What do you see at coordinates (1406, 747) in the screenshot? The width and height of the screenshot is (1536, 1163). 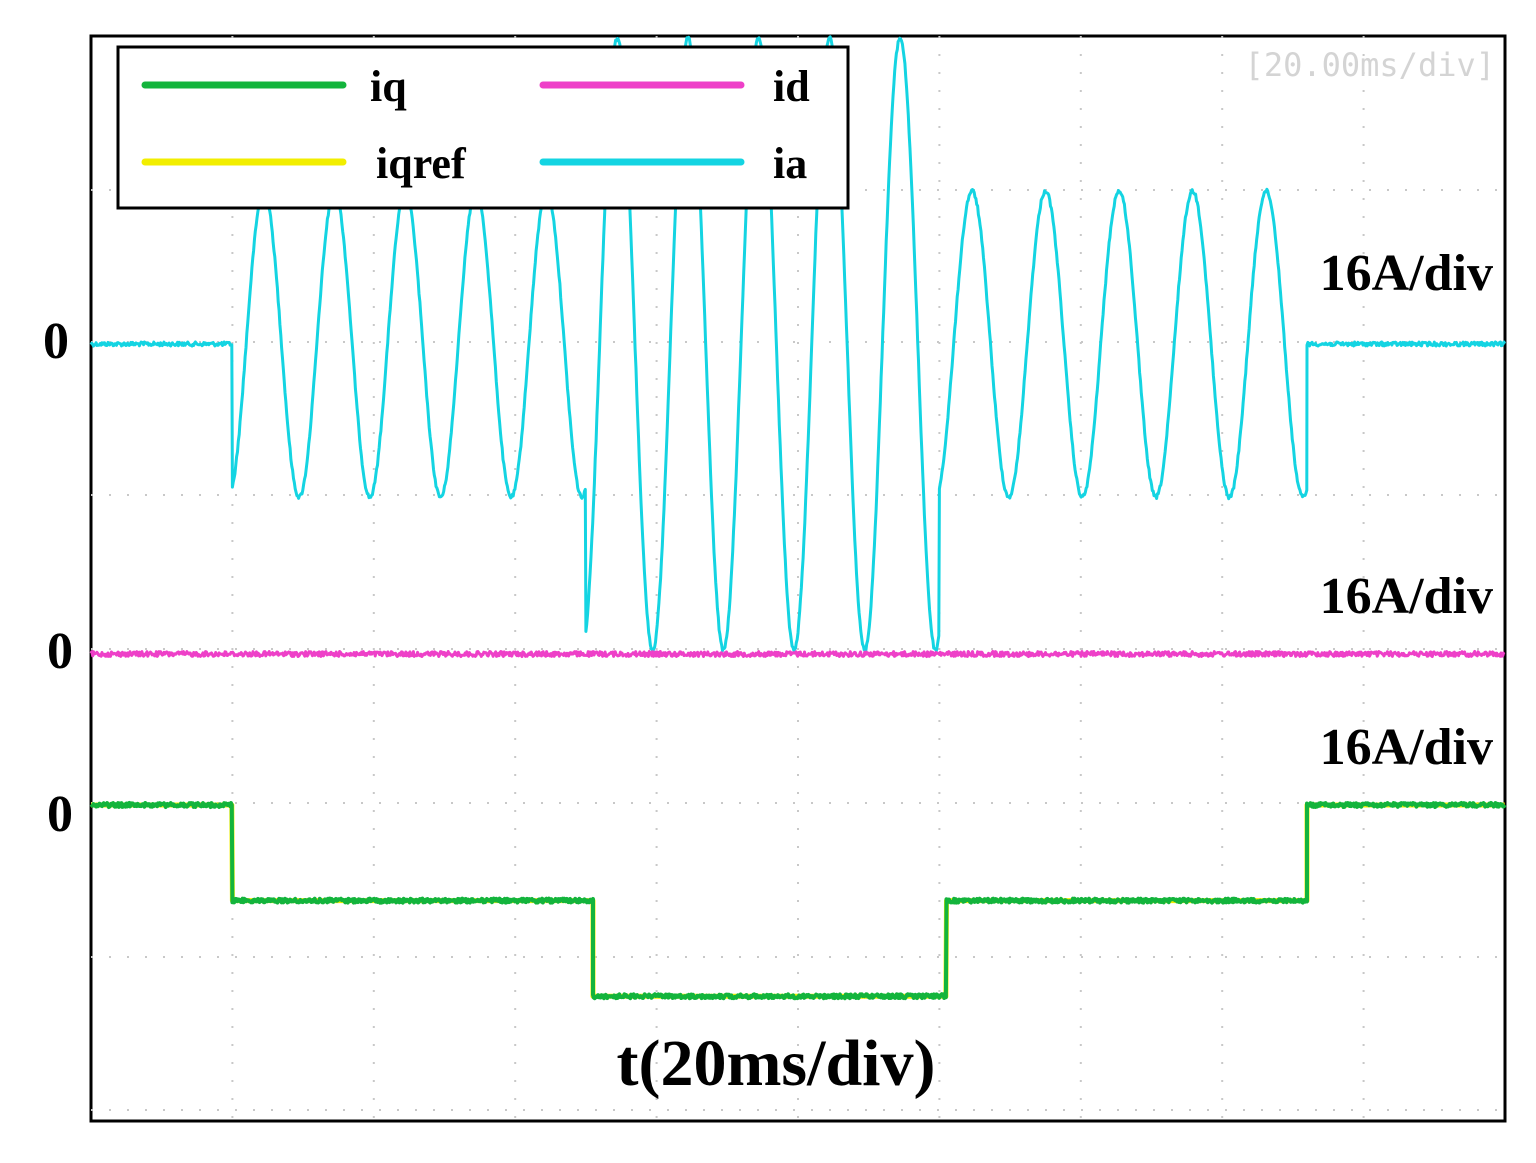 I see `scale-label-iq: 16A/div` at bounding box center [1406, 747].